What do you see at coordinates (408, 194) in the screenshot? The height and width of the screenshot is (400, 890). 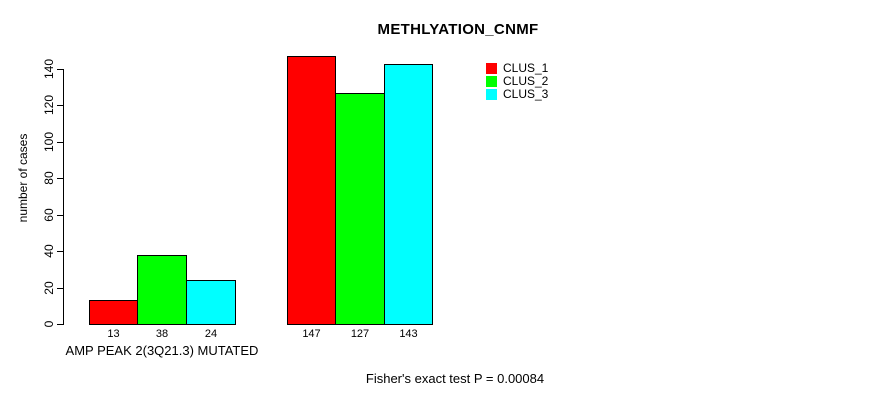 I see `bar-clus_3-group2` at bounding box center [408, 194].